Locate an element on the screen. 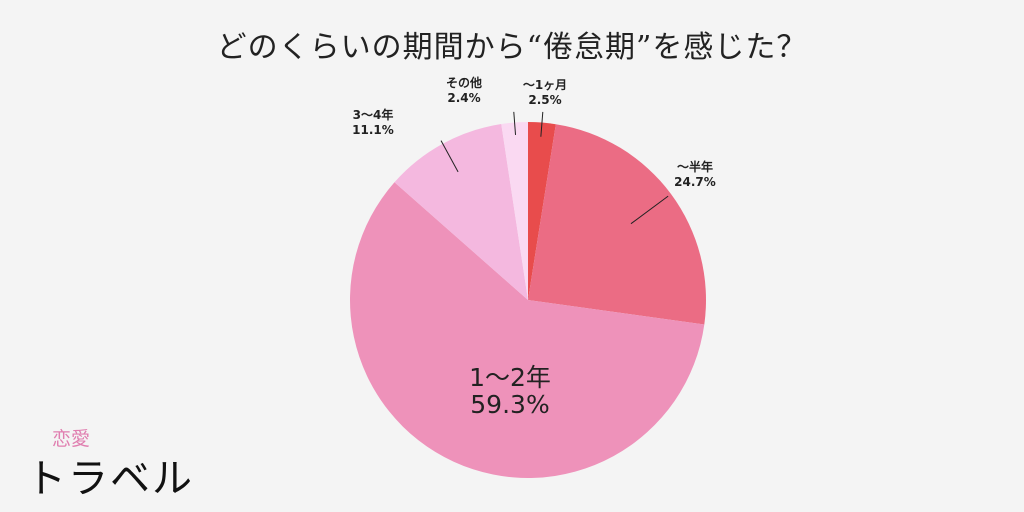 This screenshot has height=512, width=1024. label-other-value: 2.4% is located at coordinates (464, 98).